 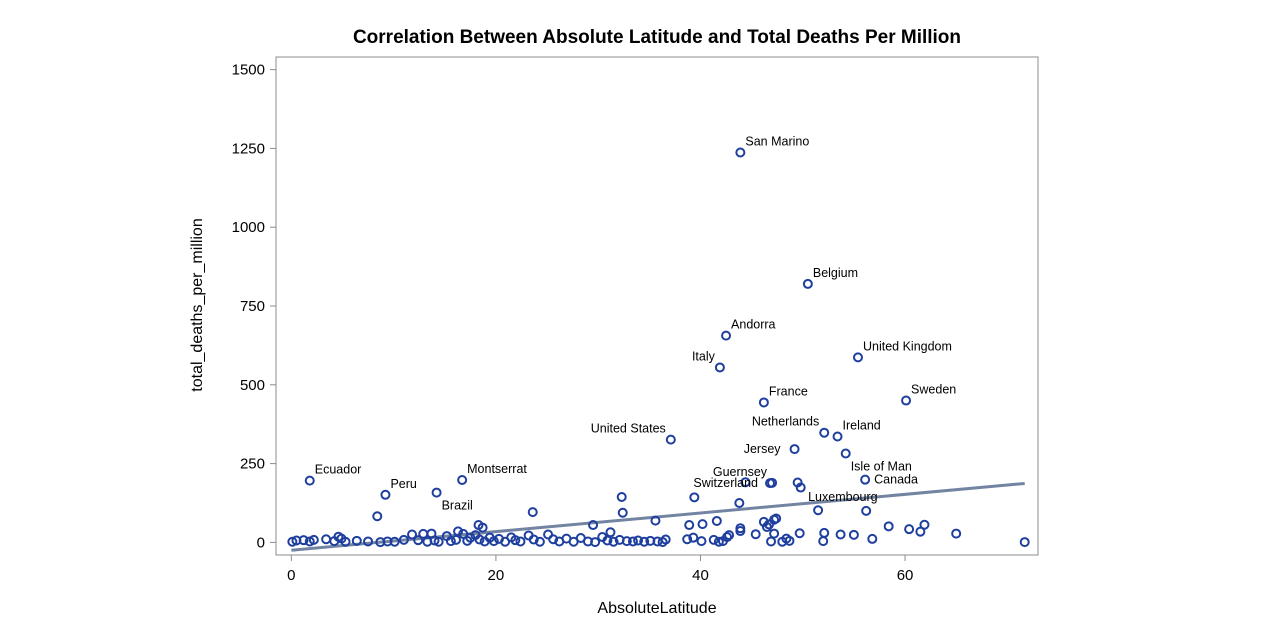 What do you see at coordinates (881, 467) in the screenshot?
I see `point-label: Isle of Man` at bounding box center [881, 467].